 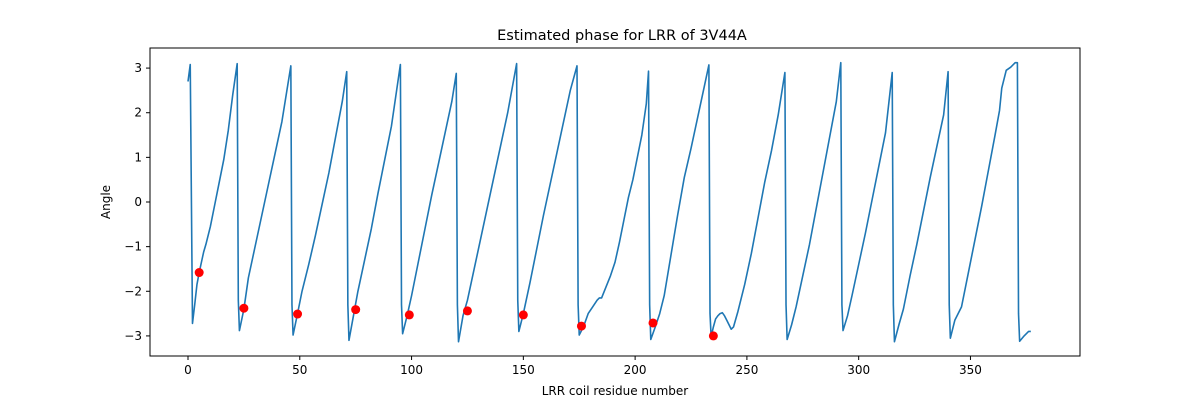 I want to click on y-axis-label: Angle, so click(x=106, y=202).